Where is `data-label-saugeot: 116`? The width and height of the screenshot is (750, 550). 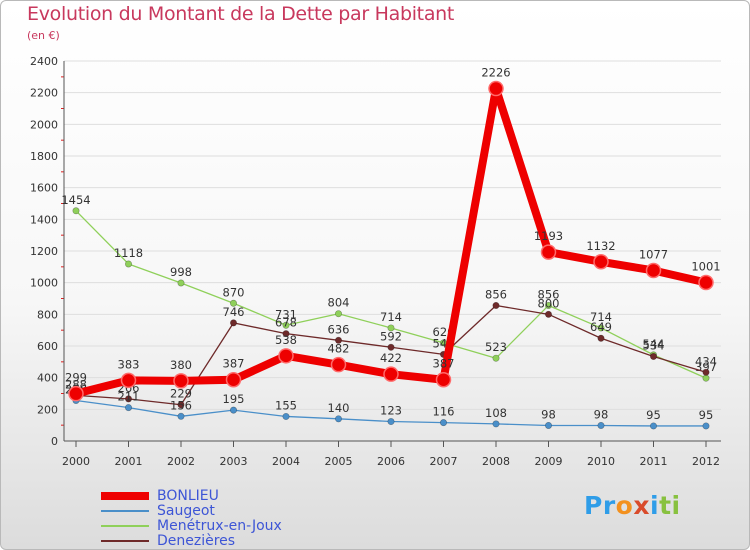
data-label-saugeot: 116 is located at coordinates (444, 412).